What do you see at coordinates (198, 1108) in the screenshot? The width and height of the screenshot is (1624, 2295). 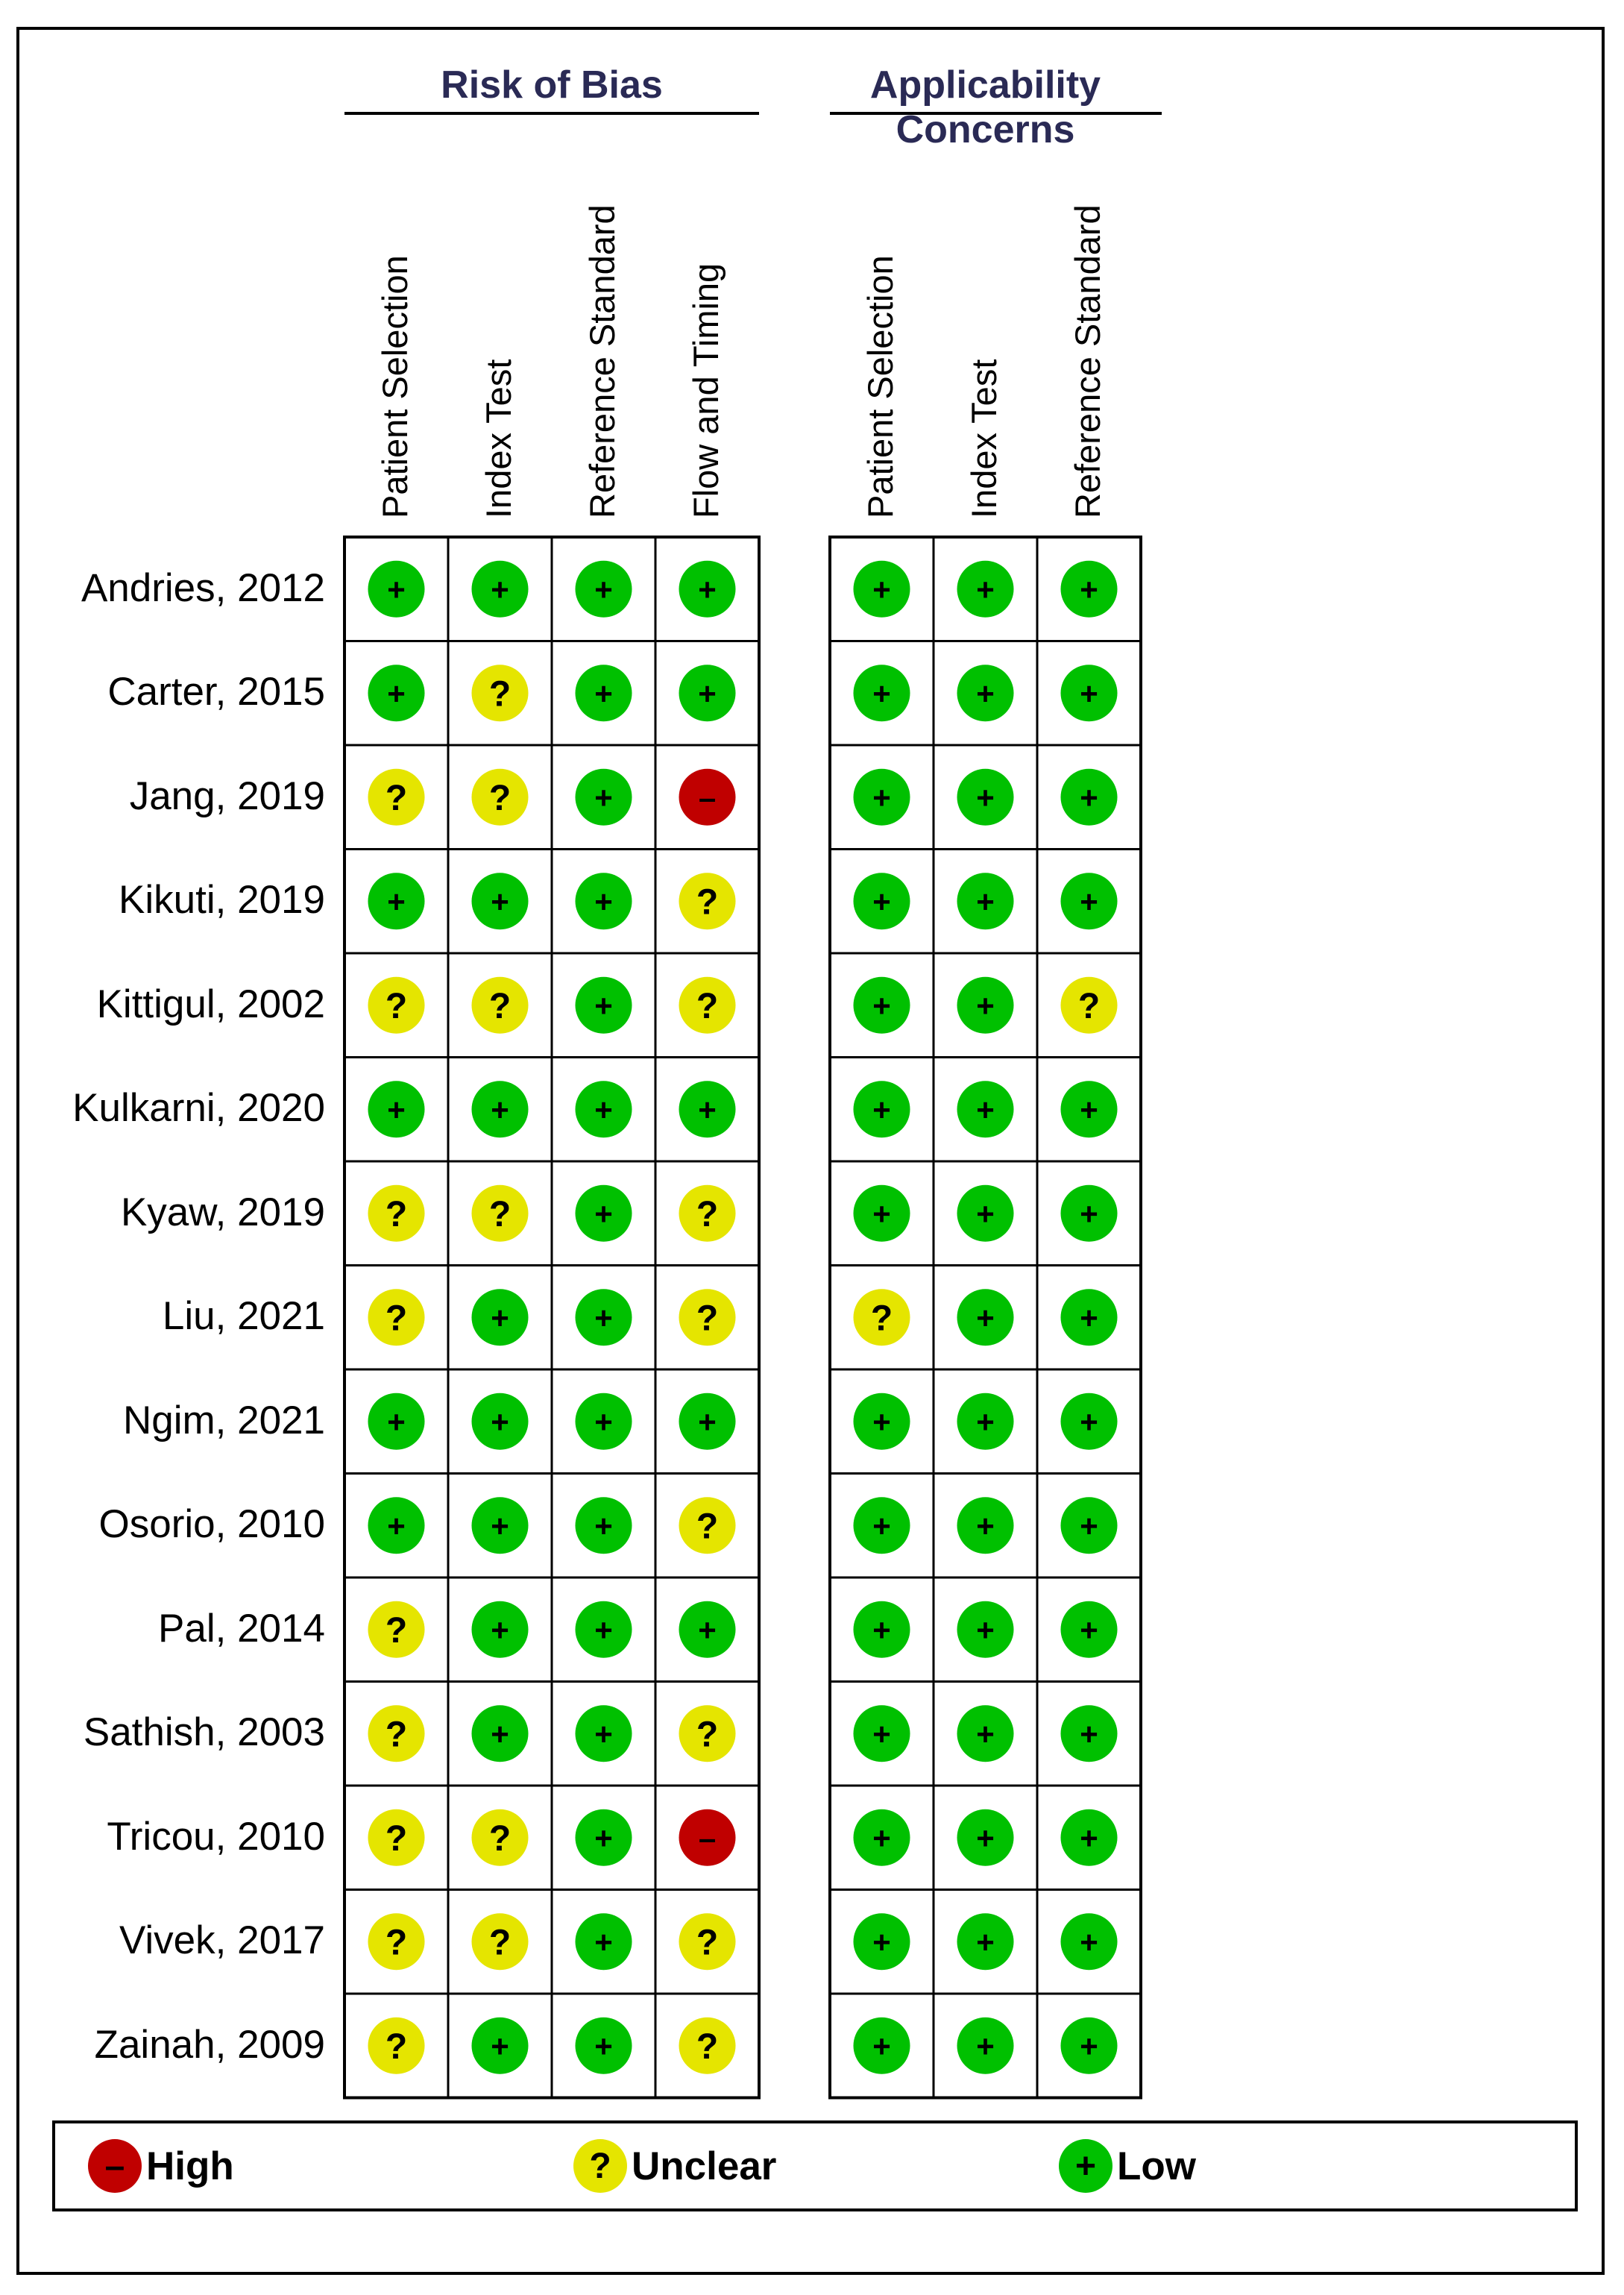 I see `study-label: Kulkarni, 2020` at bounding box center [198, 1108].